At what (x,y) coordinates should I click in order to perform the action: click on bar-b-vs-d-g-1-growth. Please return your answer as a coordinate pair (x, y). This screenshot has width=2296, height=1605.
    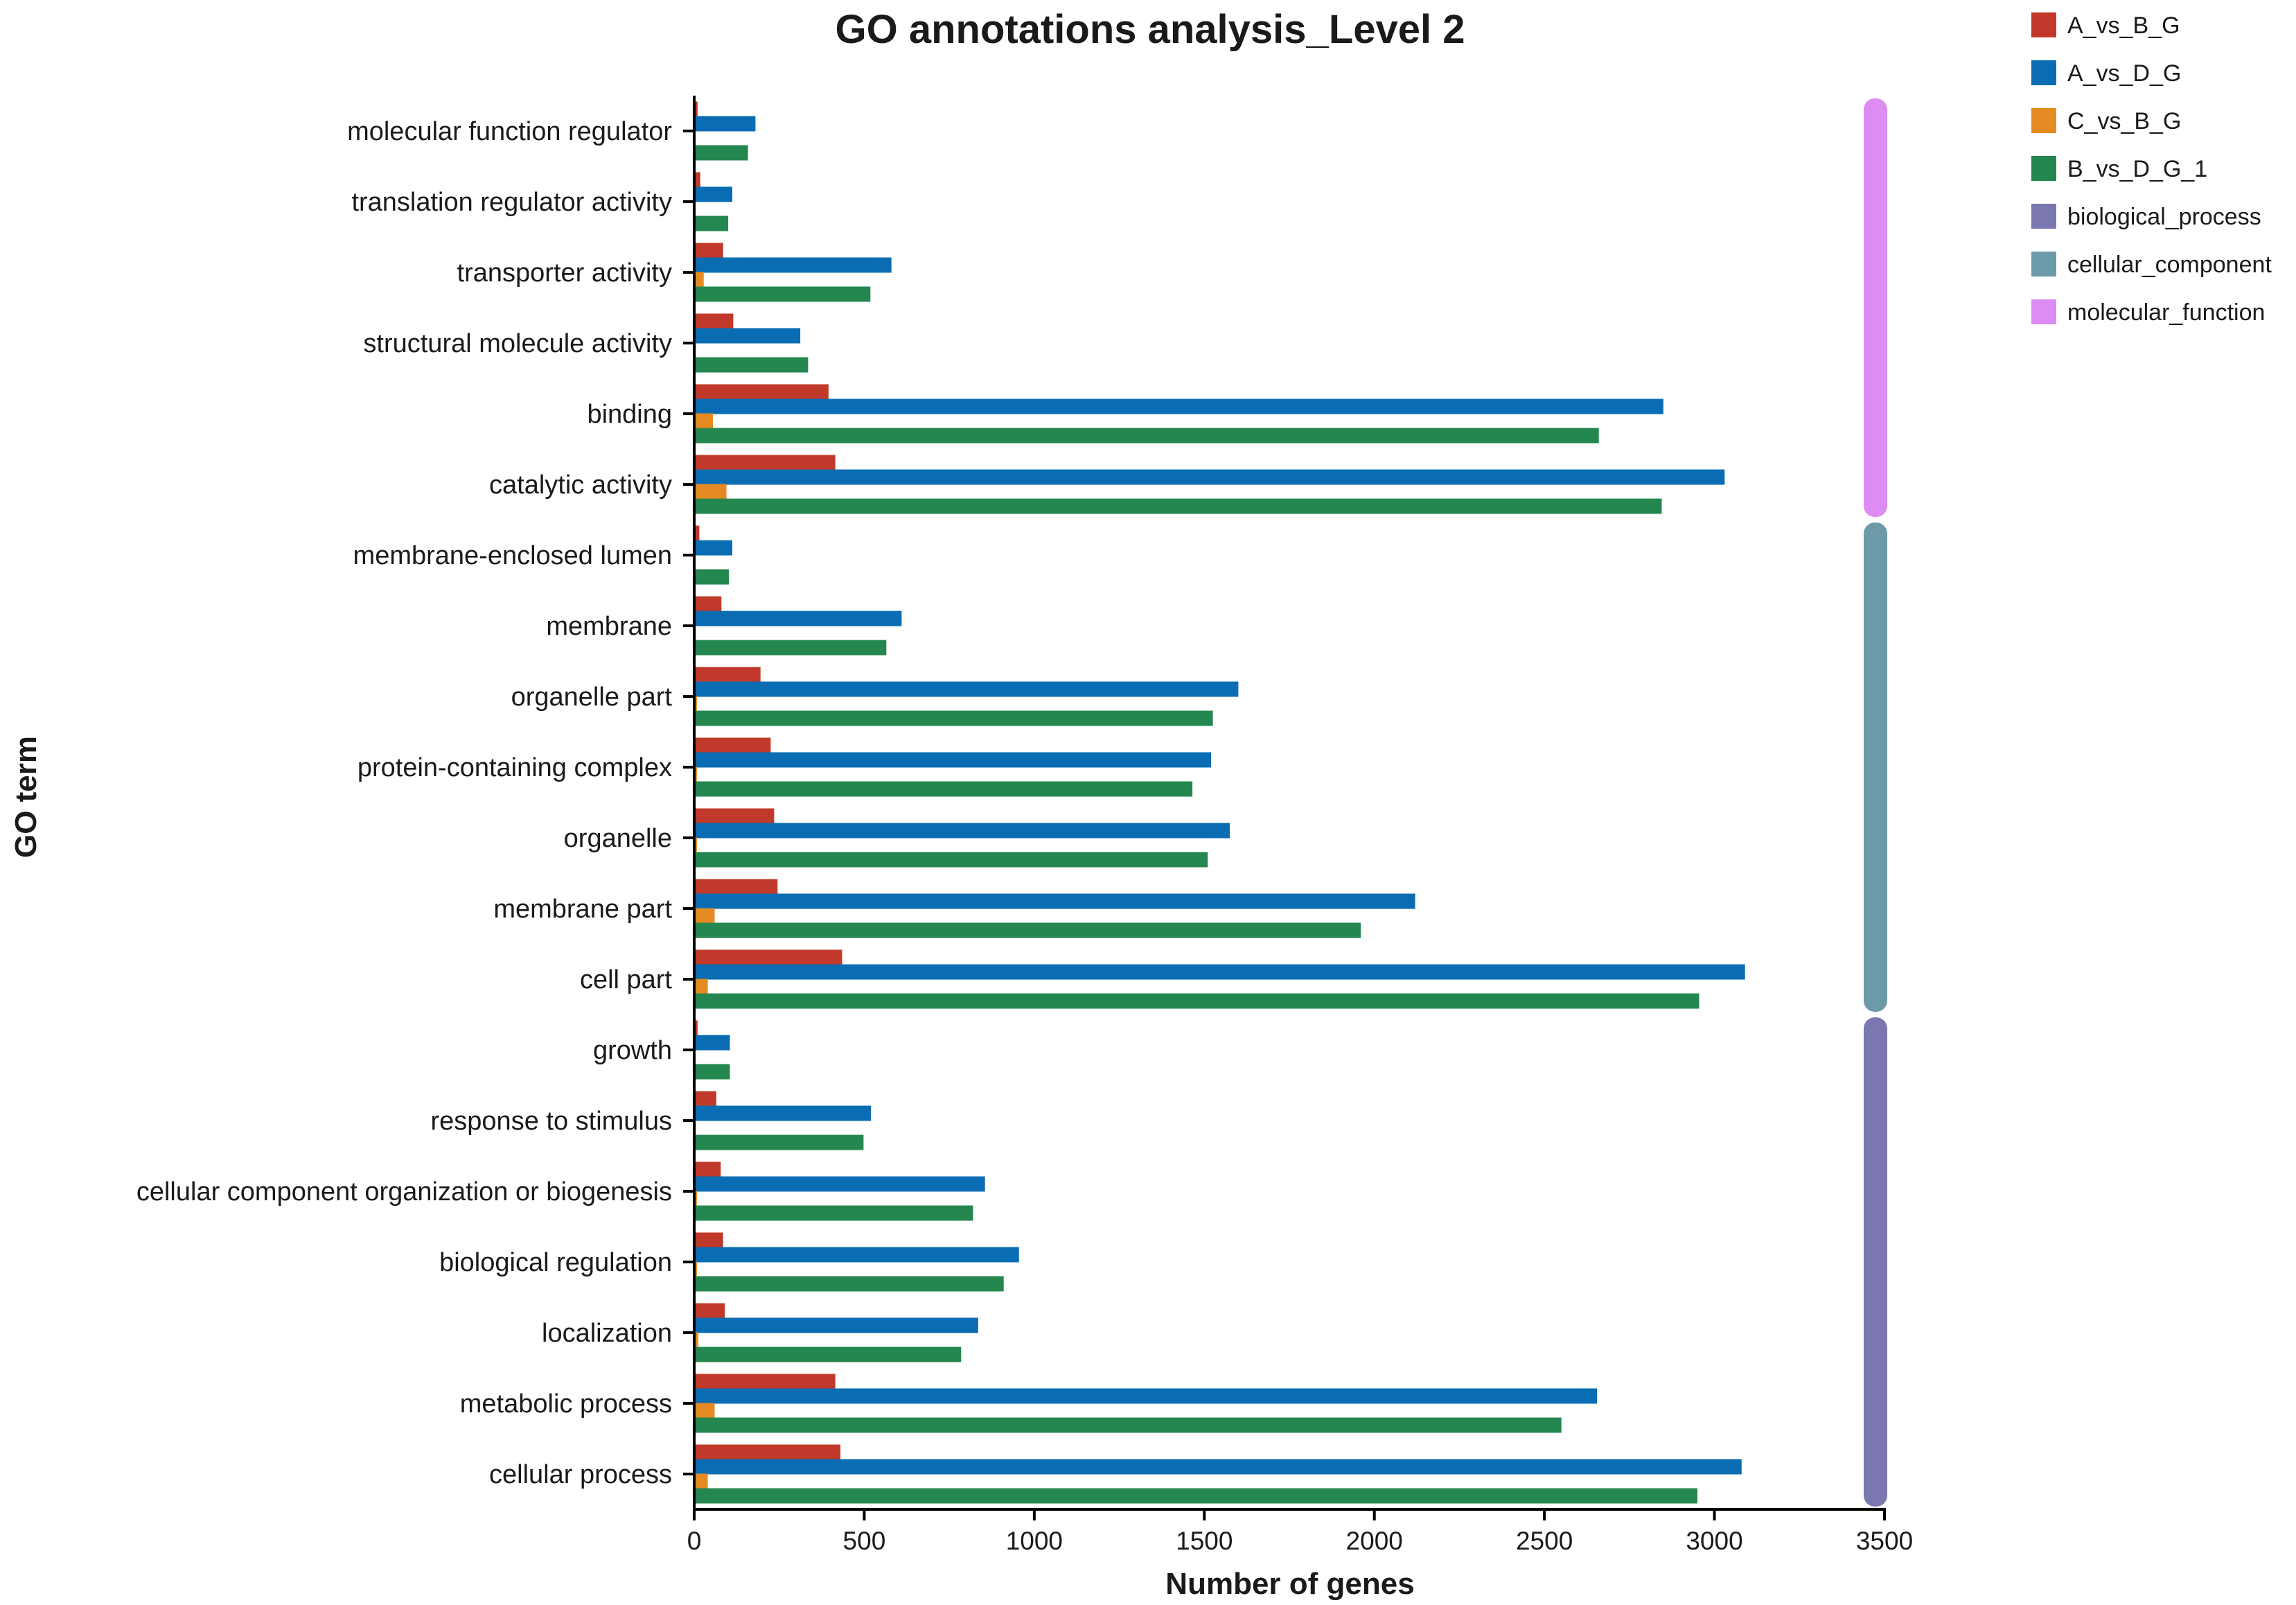
    Looking at the image, I should click on (712, 1072).